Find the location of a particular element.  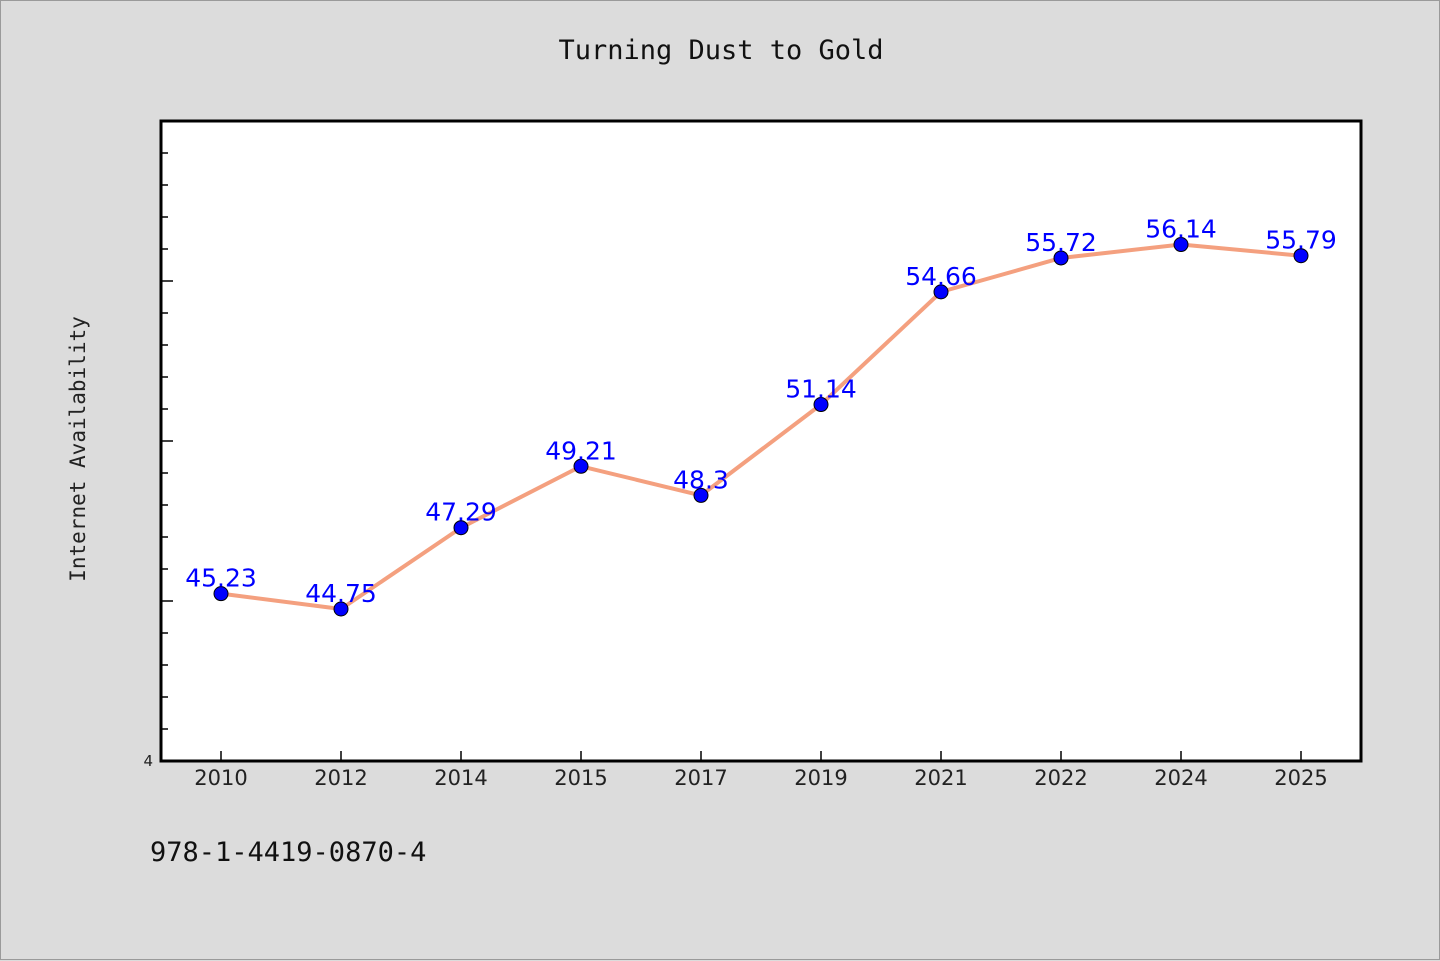

data-label: 55.72 is located at coordinates (1061, 242).